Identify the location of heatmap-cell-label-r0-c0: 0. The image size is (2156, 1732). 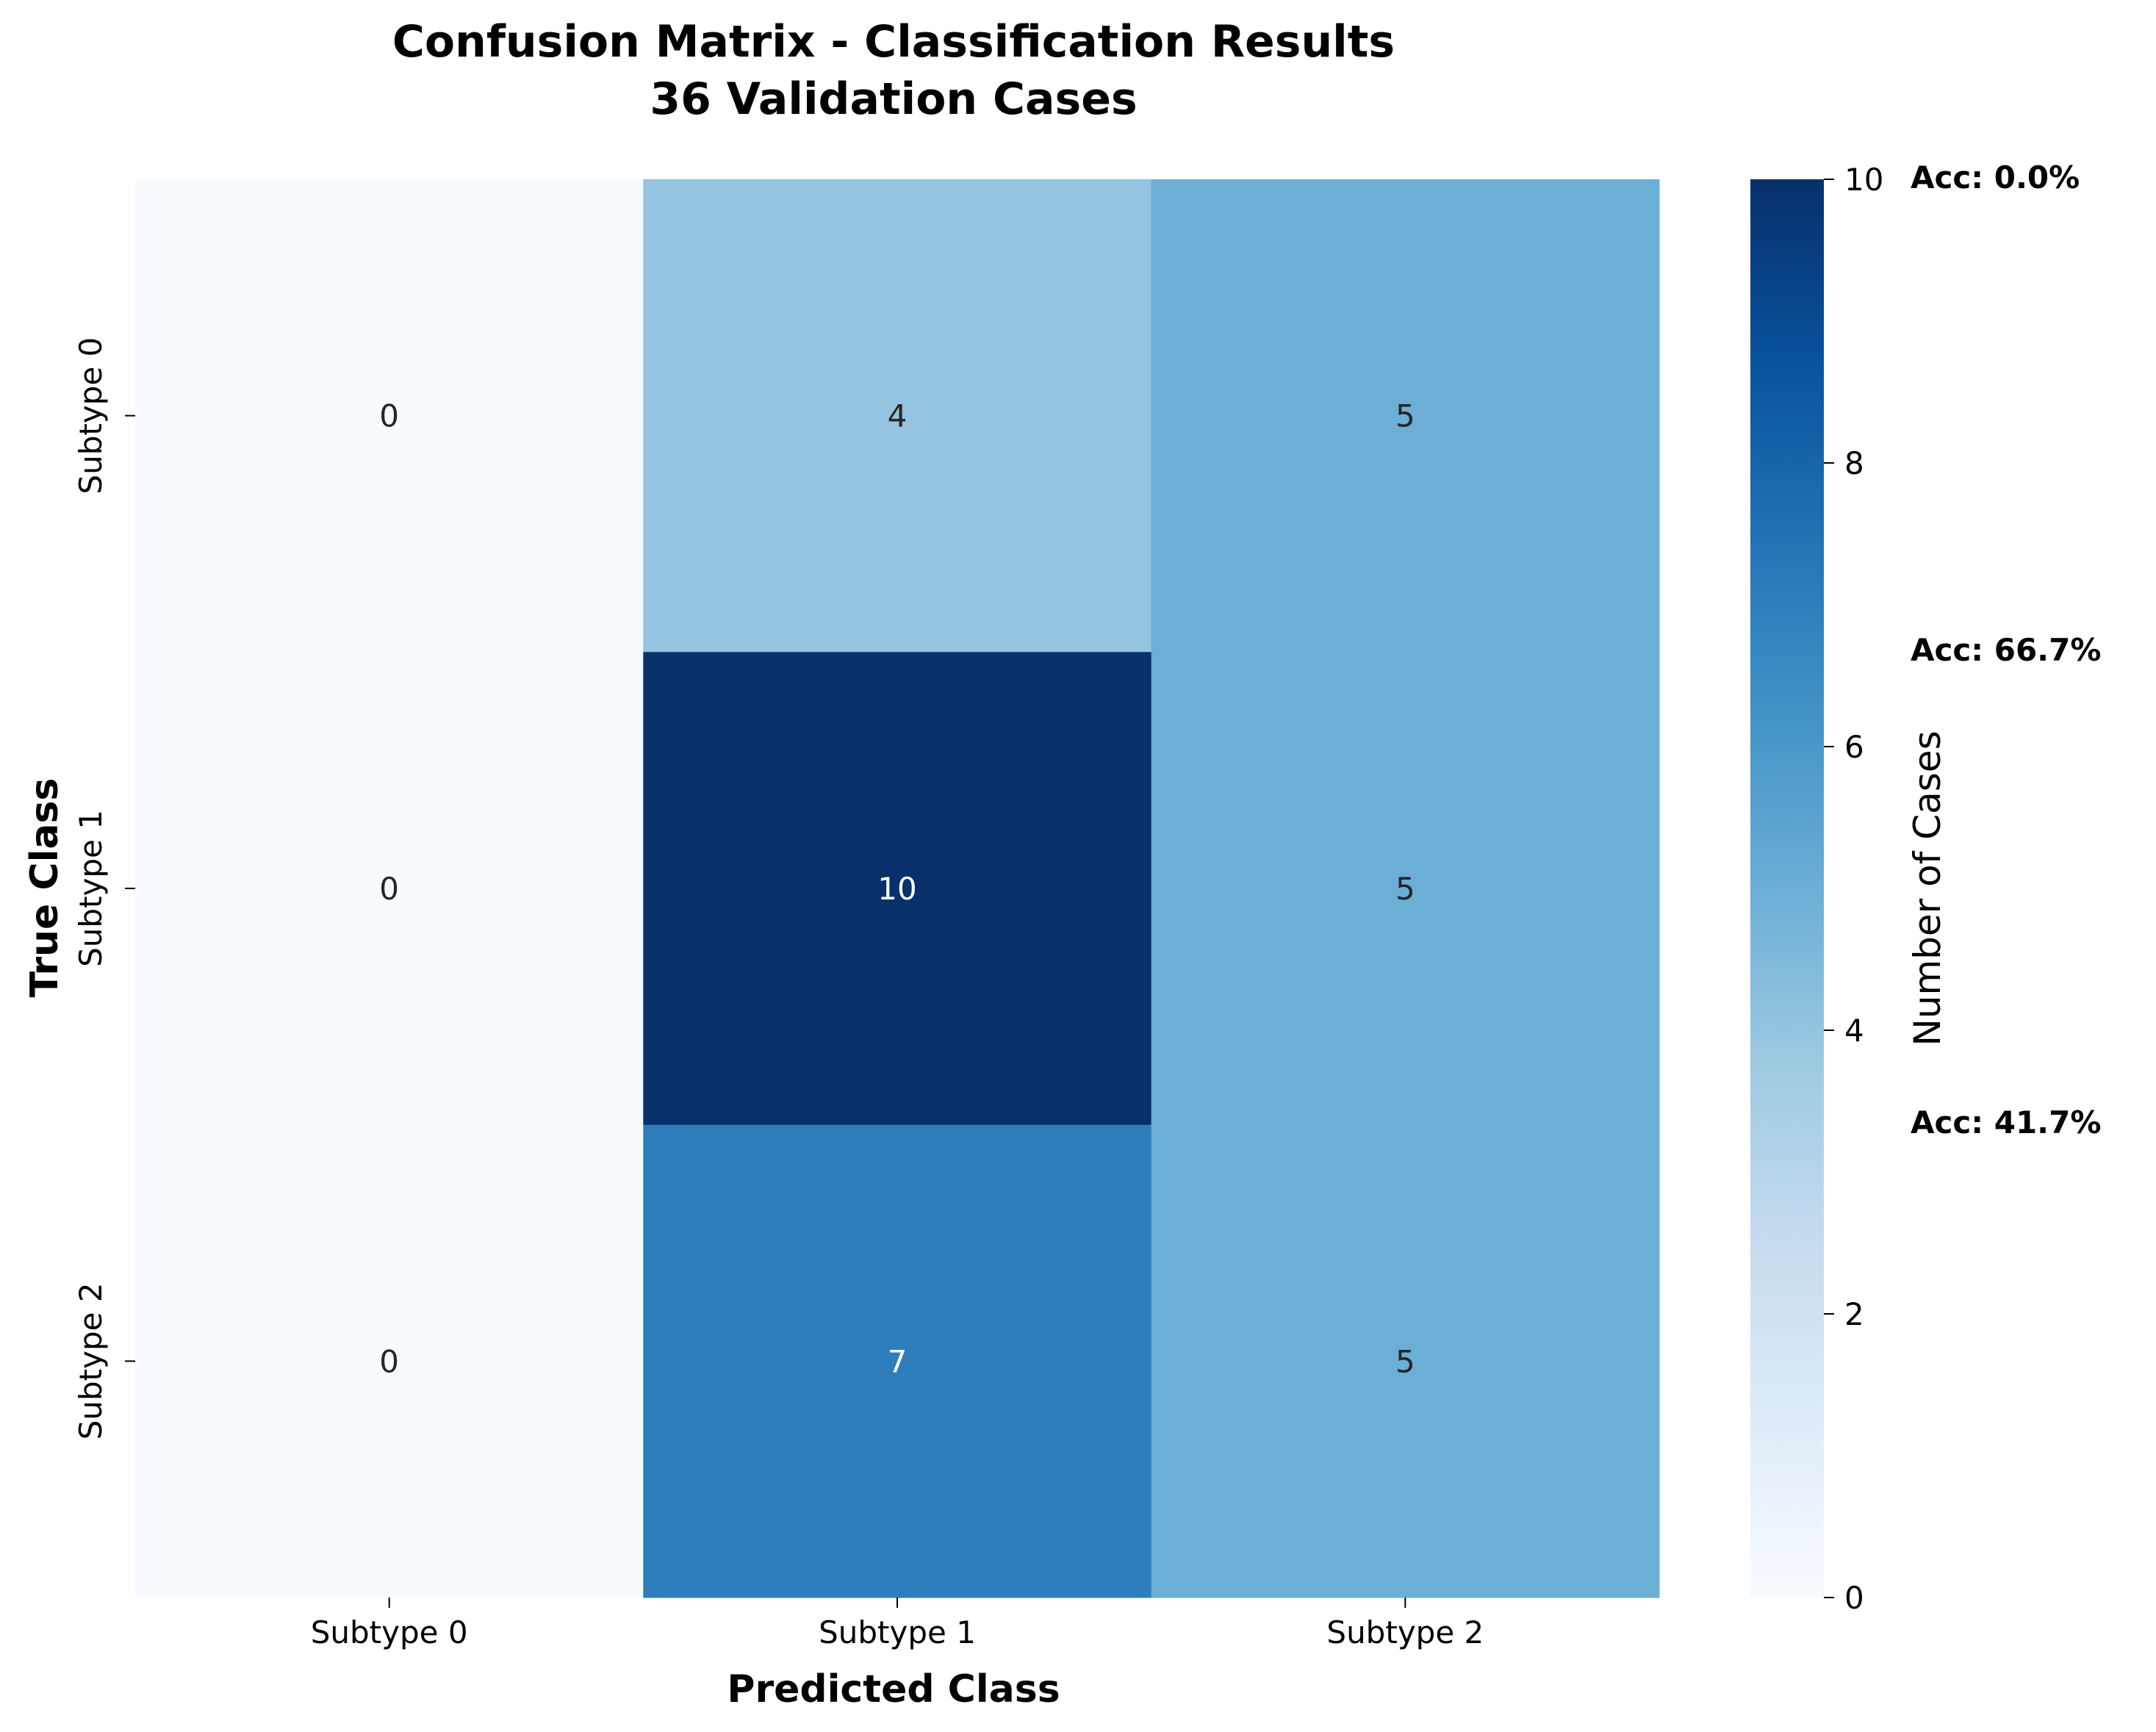
(389, 416).